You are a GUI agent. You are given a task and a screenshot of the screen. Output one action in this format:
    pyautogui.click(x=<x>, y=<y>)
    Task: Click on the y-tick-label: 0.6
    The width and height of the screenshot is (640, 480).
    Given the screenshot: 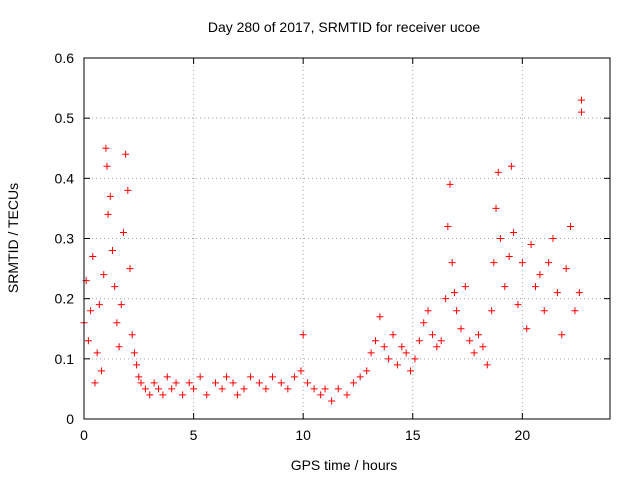 What is the action you would take?
    pyautogui.click(x=65, y=58)
    